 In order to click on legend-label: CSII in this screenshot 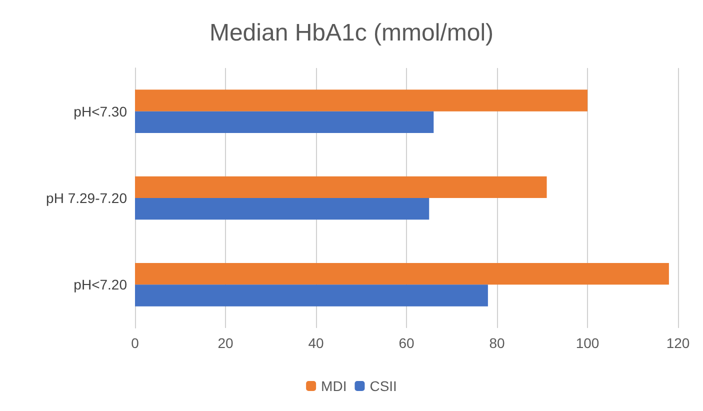, I will do `click(383, 386)`.